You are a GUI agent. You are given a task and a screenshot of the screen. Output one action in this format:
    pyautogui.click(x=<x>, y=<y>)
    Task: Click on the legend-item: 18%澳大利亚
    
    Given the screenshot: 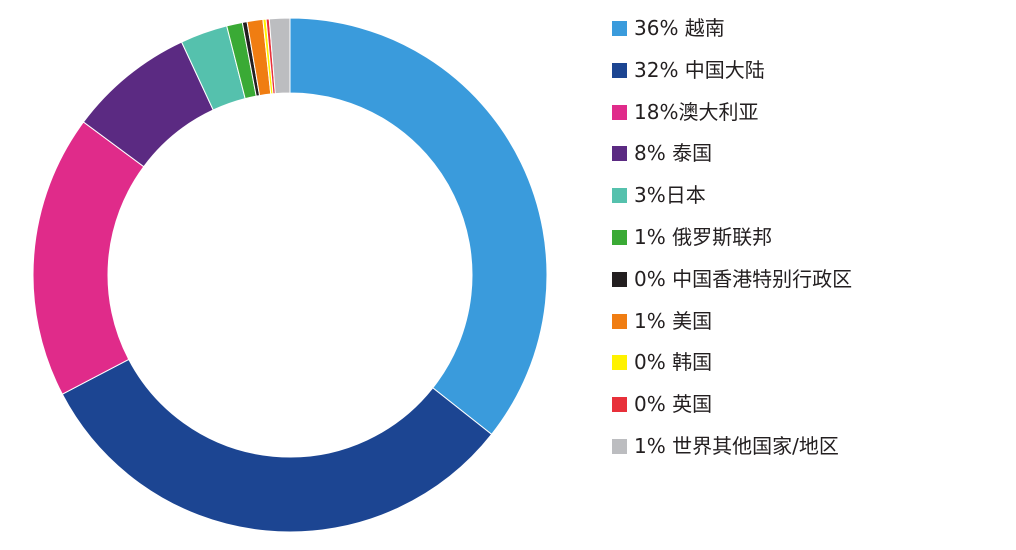 What is the action you would take?
    pyautogui.click(x=812, y=117)
    